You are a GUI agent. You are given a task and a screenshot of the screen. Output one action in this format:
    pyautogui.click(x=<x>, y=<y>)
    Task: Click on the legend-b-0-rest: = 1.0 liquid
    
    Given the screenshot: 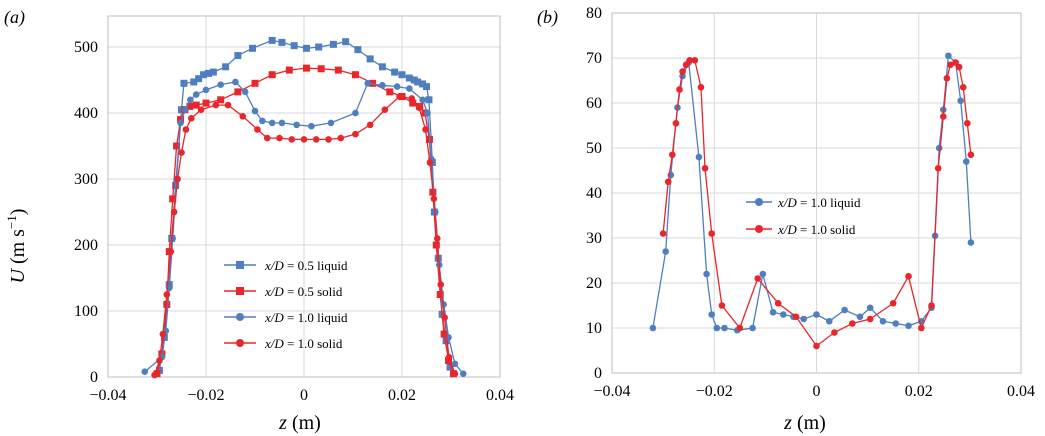 What is the action you would take?
    pyautogui.click(x=829, y=202)
    